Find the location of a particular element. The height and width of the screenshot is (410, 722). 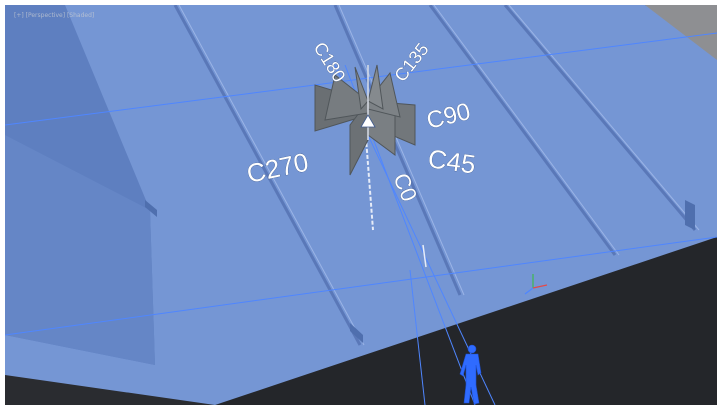

roof-left-face is located at coordinates (80, 250).